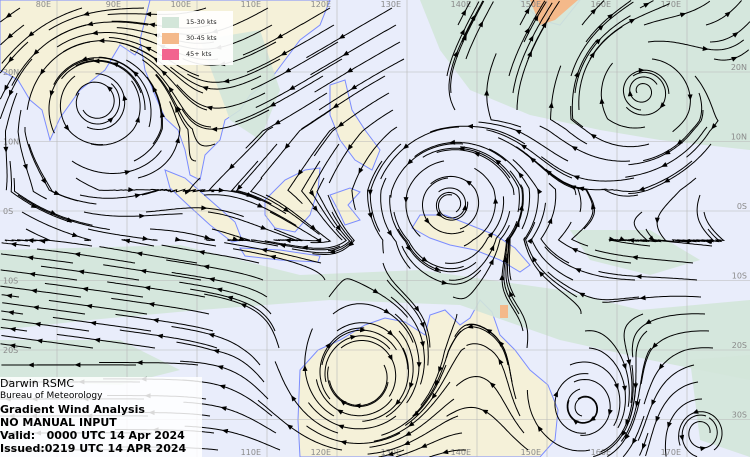  What do you see at coordinates (635, 252) in the screenshot?
I see `shade-15-30-kts` at bounding box center [635, 252].